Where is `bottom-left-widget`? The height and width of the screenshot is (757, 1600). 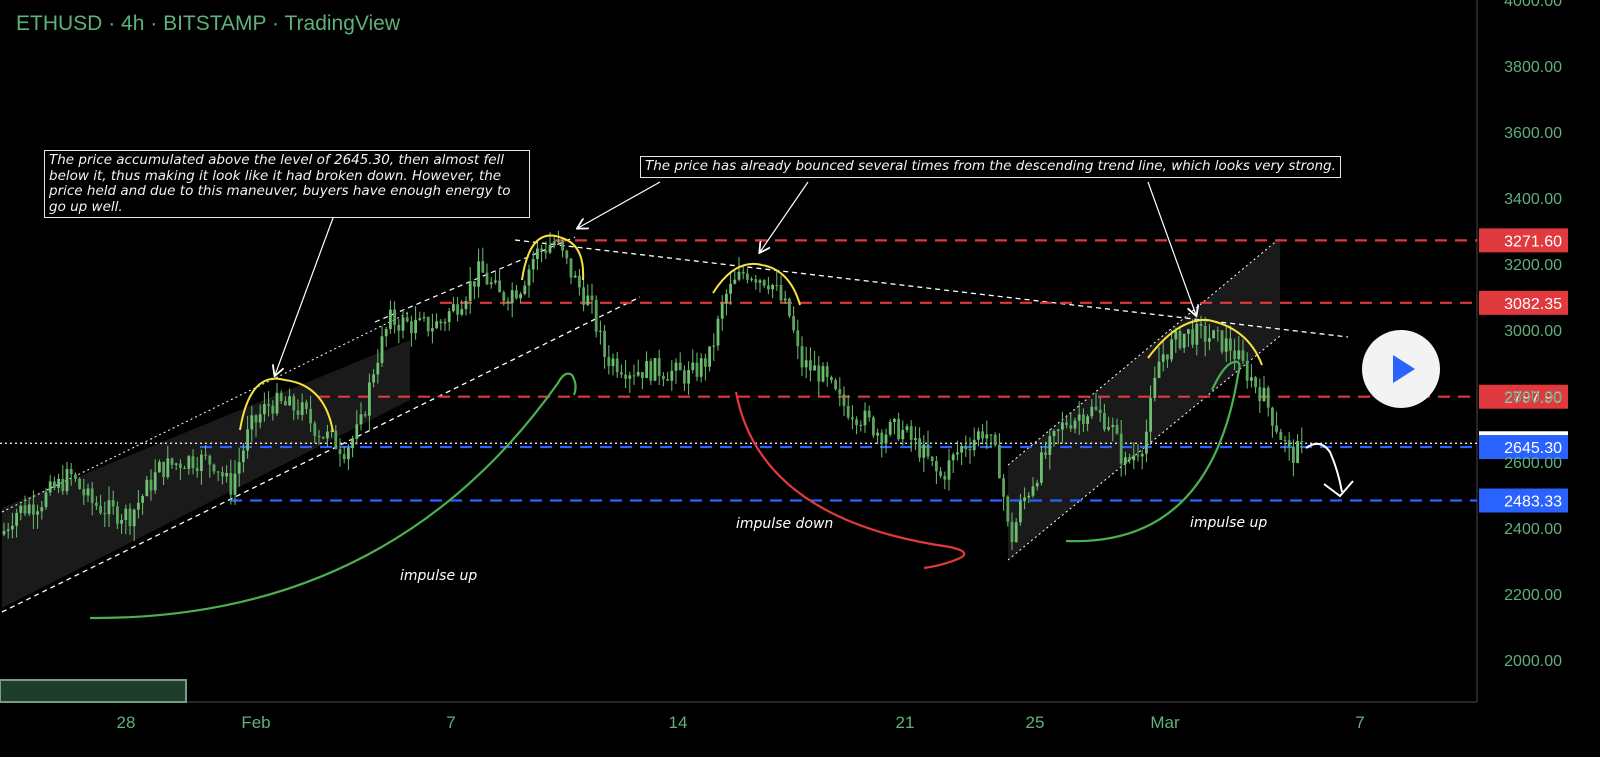
bottom-left-widget is located at coordinates (93, 691).